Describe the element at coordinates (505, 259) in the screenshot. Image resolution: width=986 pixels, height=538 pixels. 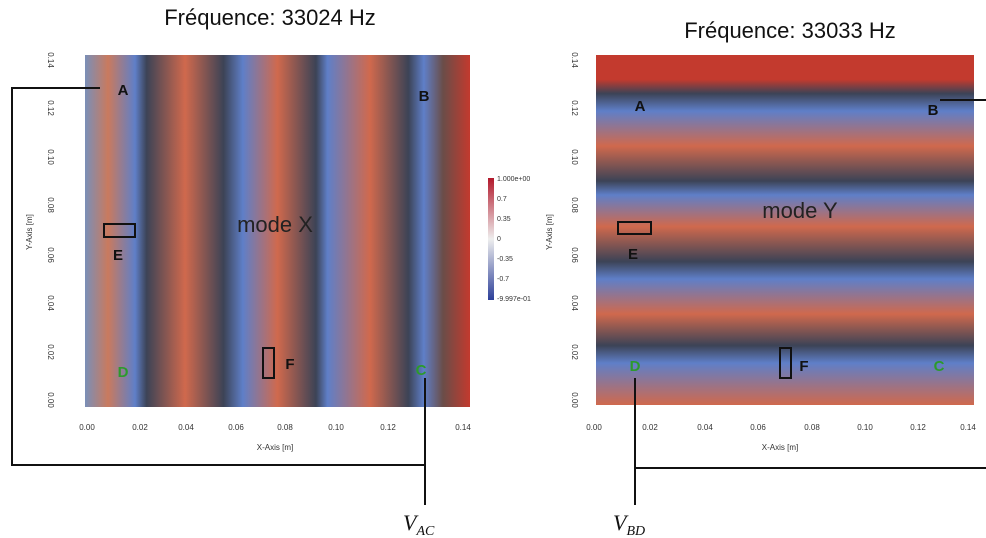
I see `colorbar-label: -0.35` at that location.